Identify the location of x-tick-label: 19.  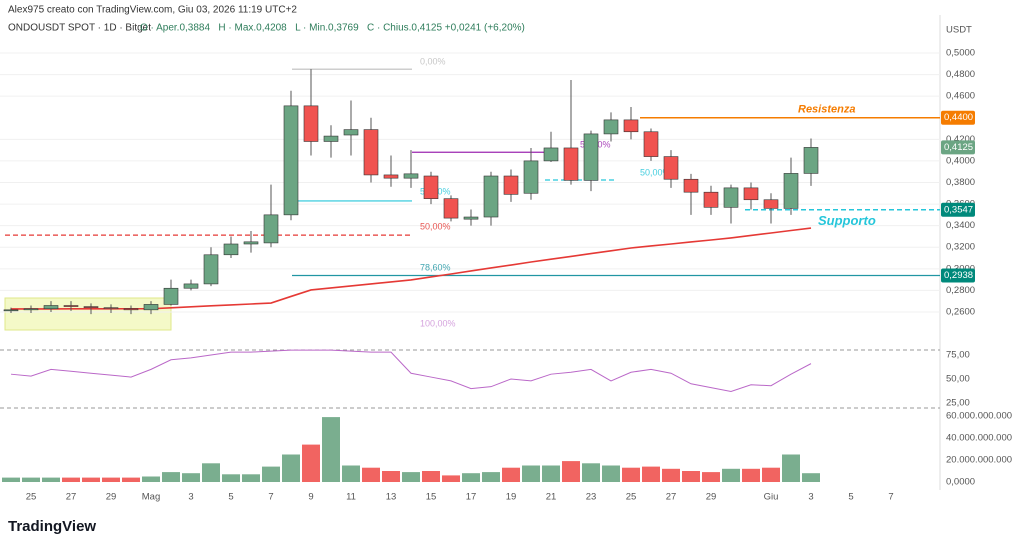
(511, 497).